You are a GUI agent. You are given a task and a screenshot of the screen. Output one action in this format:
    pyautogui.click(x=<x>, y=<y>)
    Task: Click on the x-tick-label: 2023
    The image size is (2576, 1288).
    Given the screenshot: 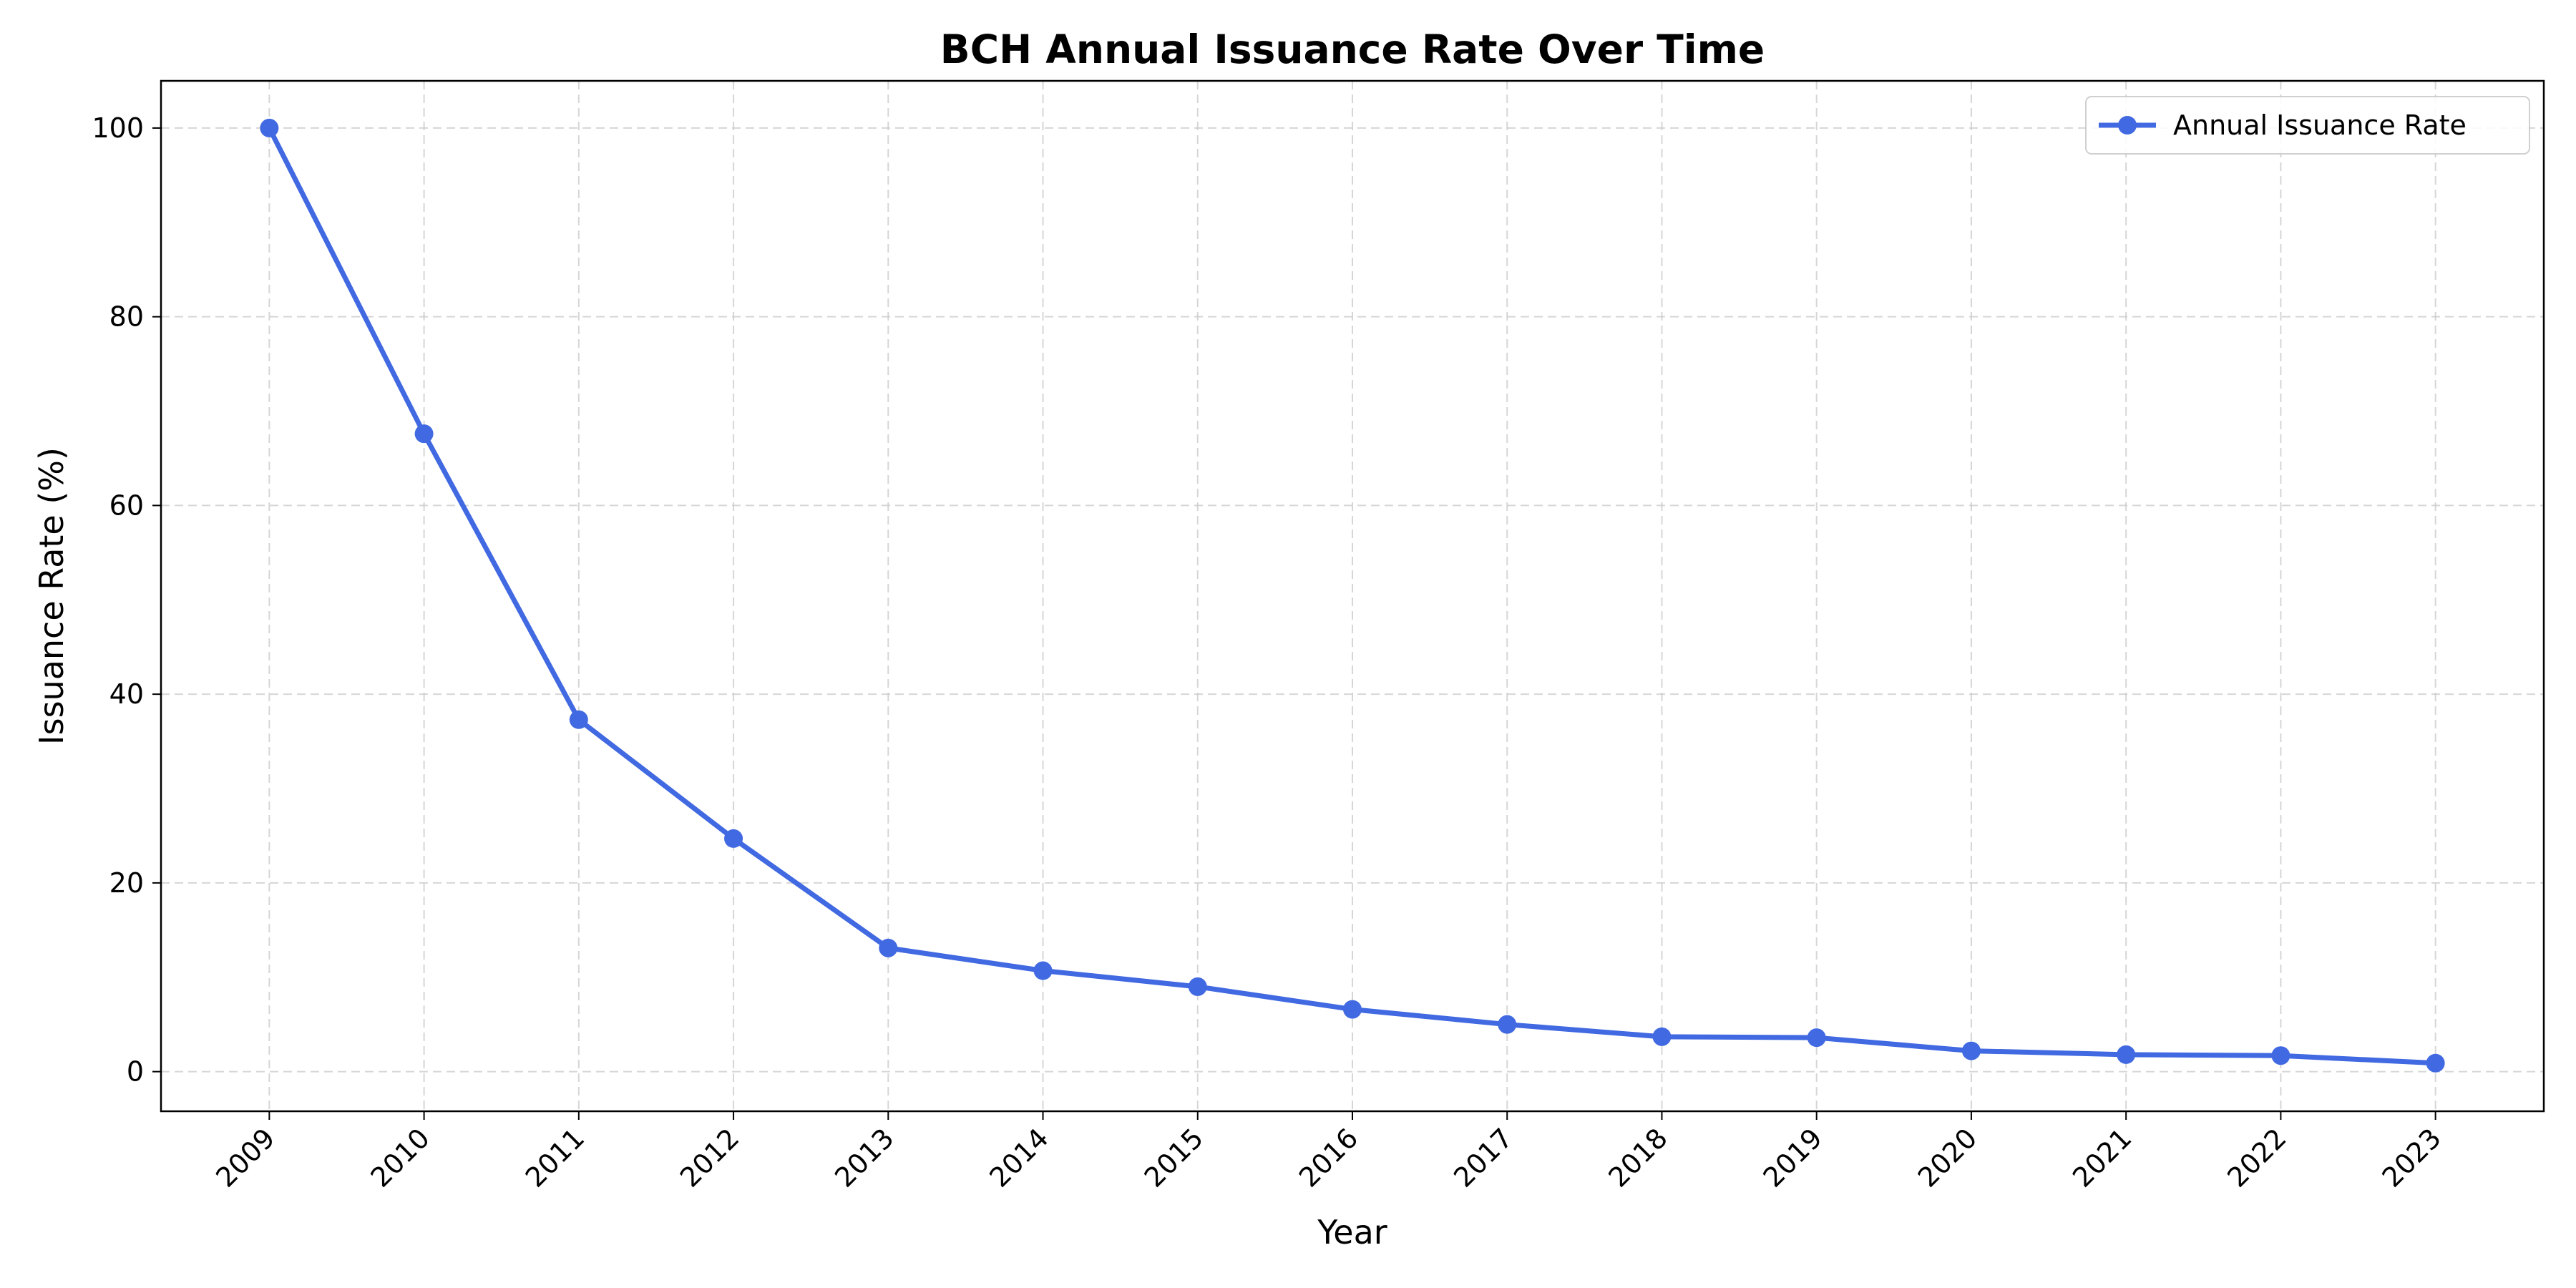 What is the action you would take?
    pyautogui.click(x=2411, y=1158)
    